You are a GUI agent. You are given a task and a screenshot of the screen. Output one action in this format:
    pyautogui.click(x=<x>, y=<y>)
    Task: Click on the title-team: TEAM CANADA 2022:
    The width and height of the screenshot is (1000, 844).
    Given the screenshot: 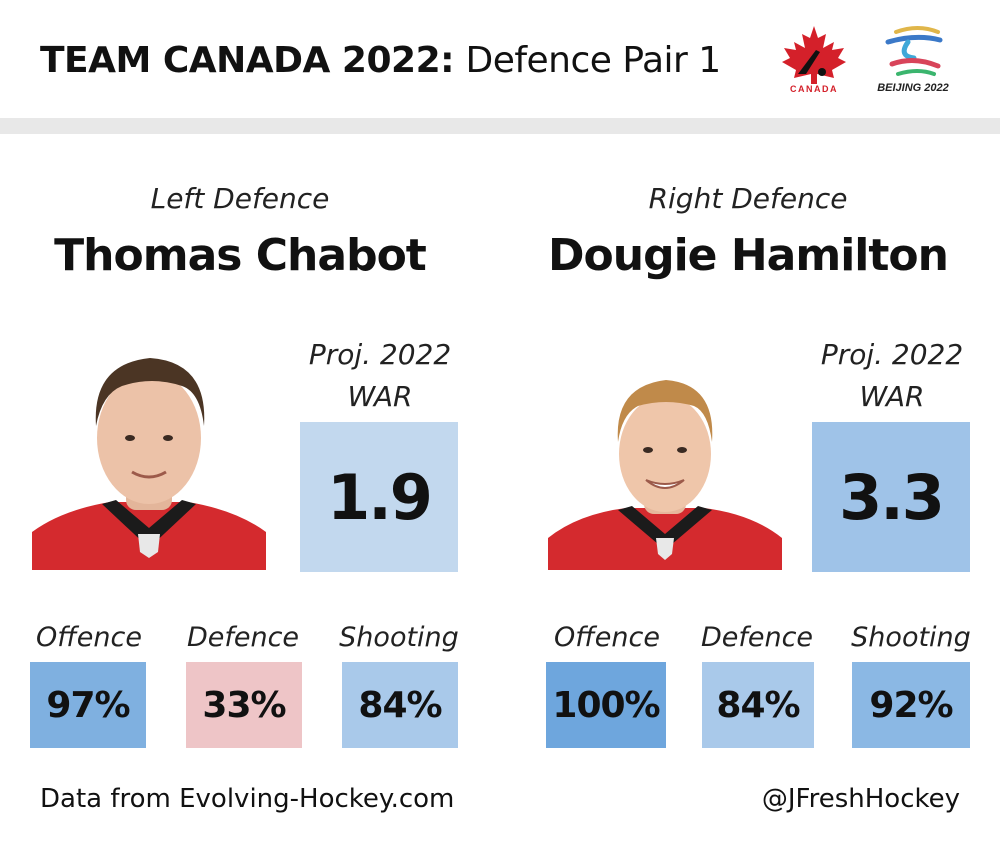 What is the action you would take?
    pyautogui.click(x=247, y=60)
    